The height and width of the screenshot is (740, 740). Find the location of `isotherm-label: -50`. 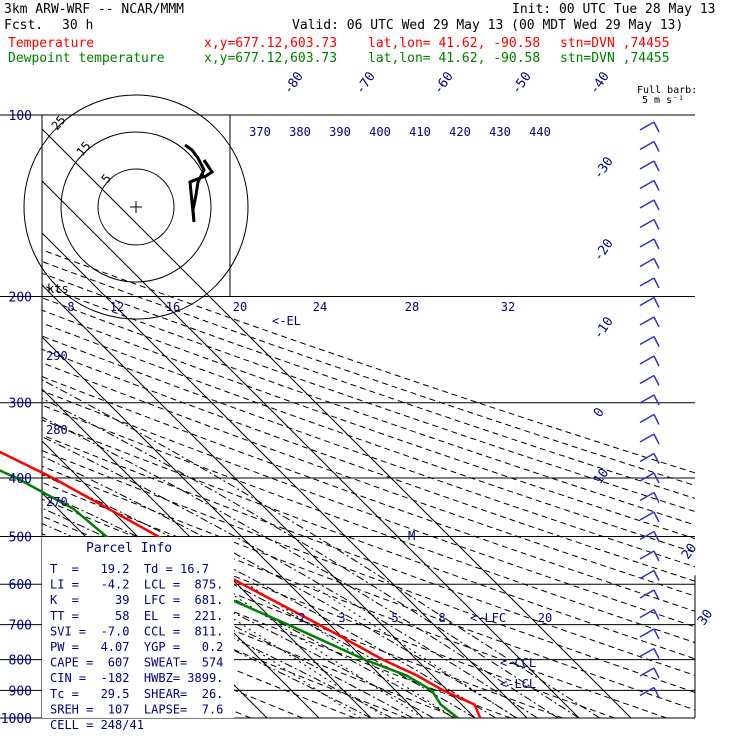

isotherm-label: -50 is located at coordinates (522, 83).